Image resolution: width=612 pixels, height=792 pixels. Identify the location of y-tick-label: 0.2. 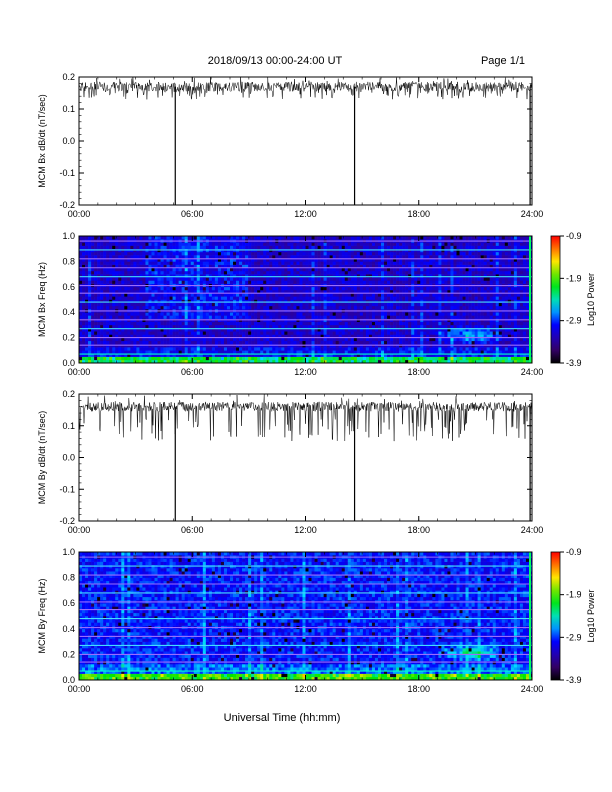
(68, 338).